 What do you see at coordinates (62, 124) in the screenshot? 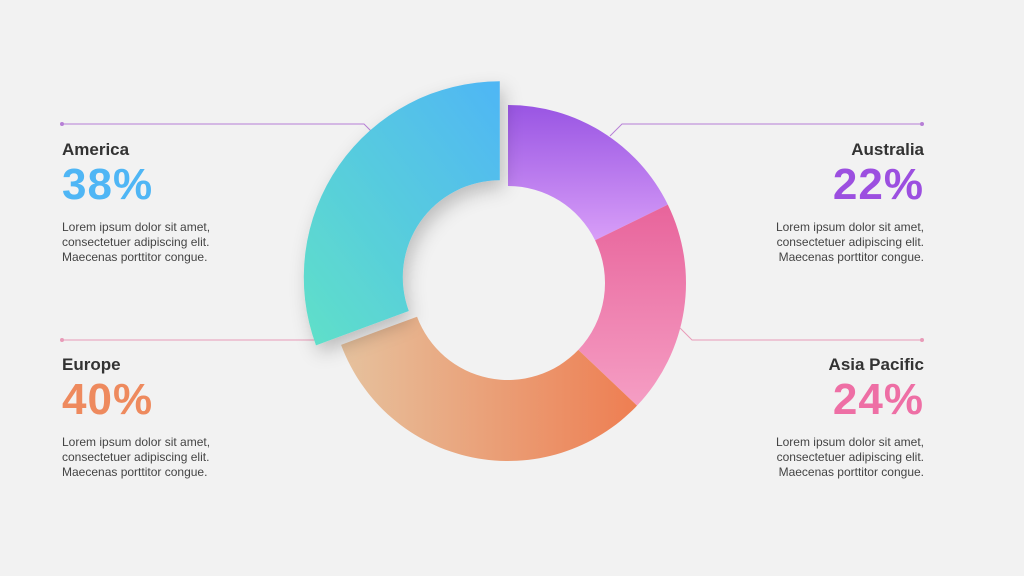
I see `connector-dot-america` at bounding box center [62, 124].